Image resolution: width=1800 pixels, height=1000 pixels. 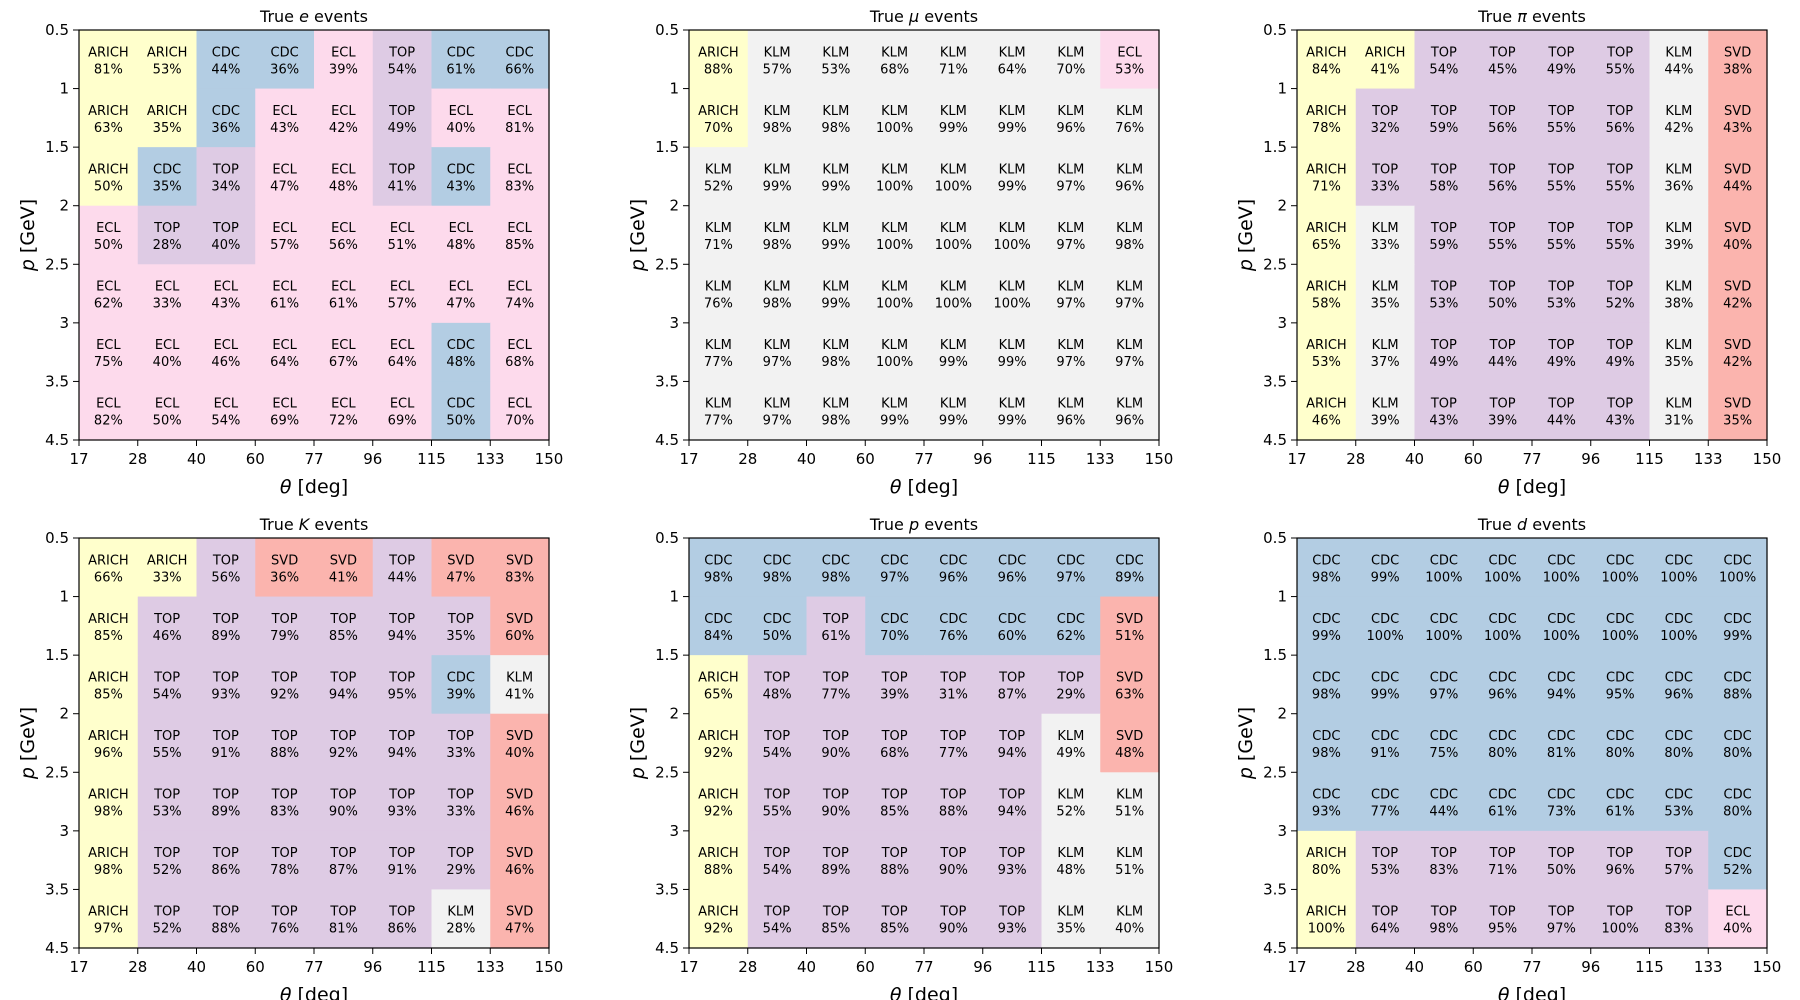 I want to click on cell-percent-label: 88%, so click(x=284, y=753).